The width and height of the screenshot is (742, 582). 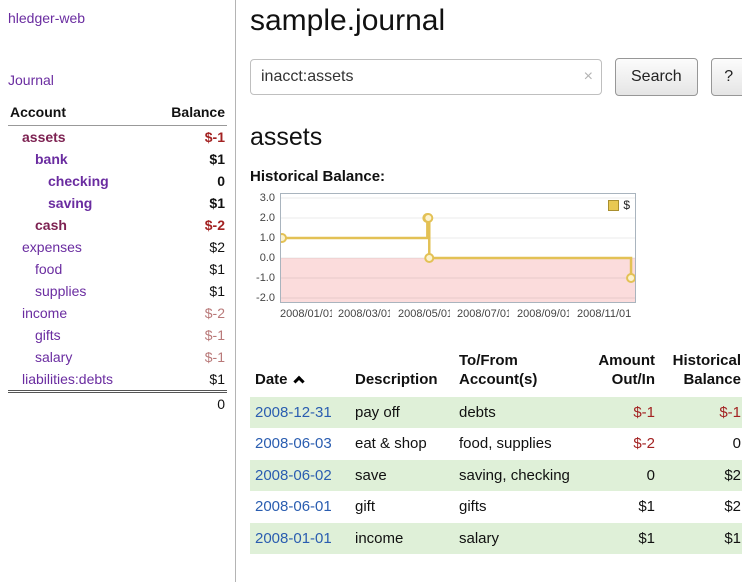 I want to click on transaction-accounts: saving, checking, so click(x=514, y=475).